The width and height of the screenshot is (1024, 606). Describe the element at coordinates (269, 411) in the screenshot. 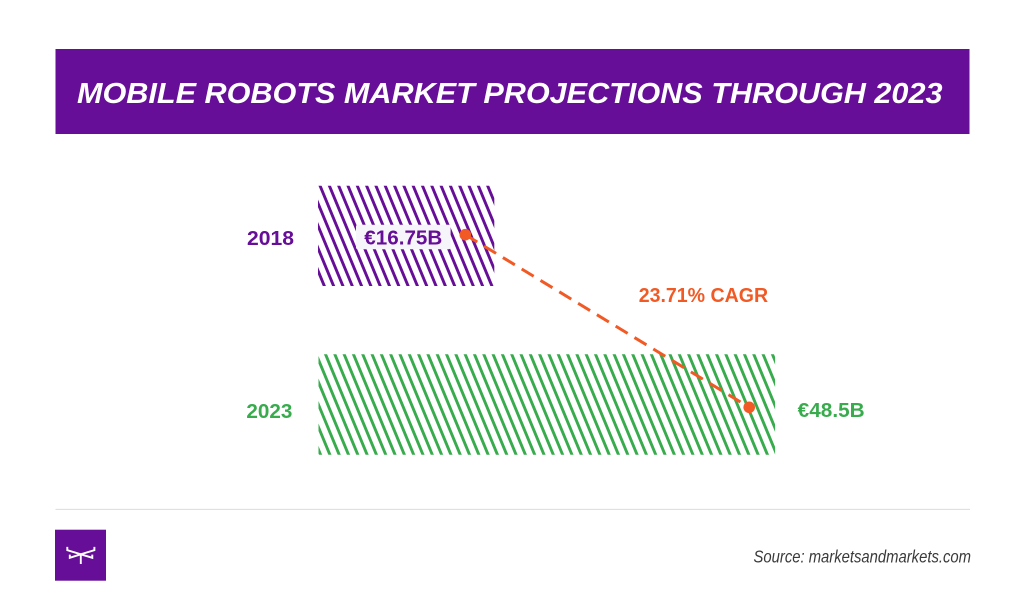

I see `svg-text: 2023` at that location.